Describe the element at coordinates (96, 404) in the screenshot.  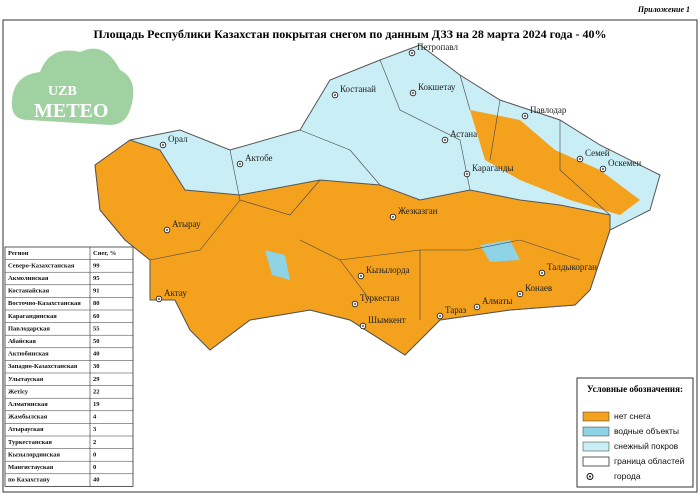
I see `table-cell: 19` at that location.